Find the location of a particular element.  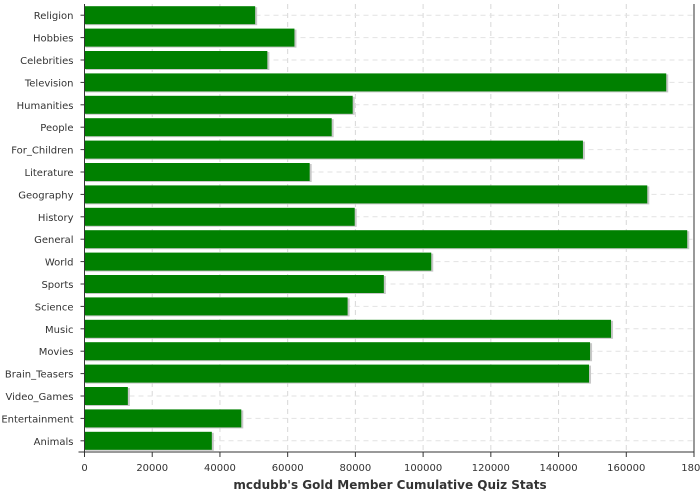

category-label: World is located at coordinates (59, 263).